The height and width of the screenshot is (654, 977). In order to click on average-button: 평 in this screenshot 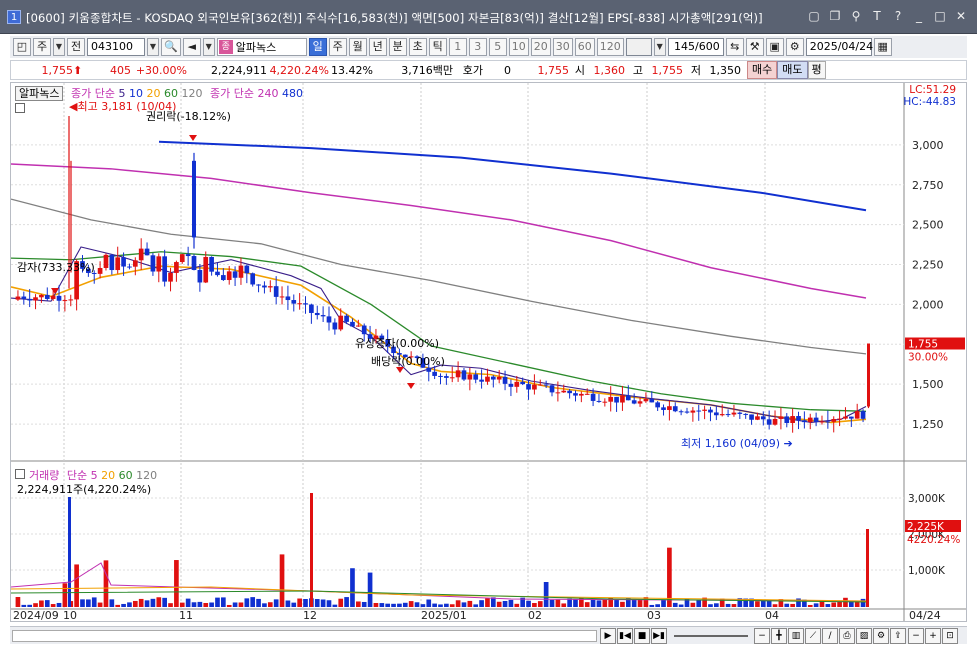, I will do `click(816, 70)`.